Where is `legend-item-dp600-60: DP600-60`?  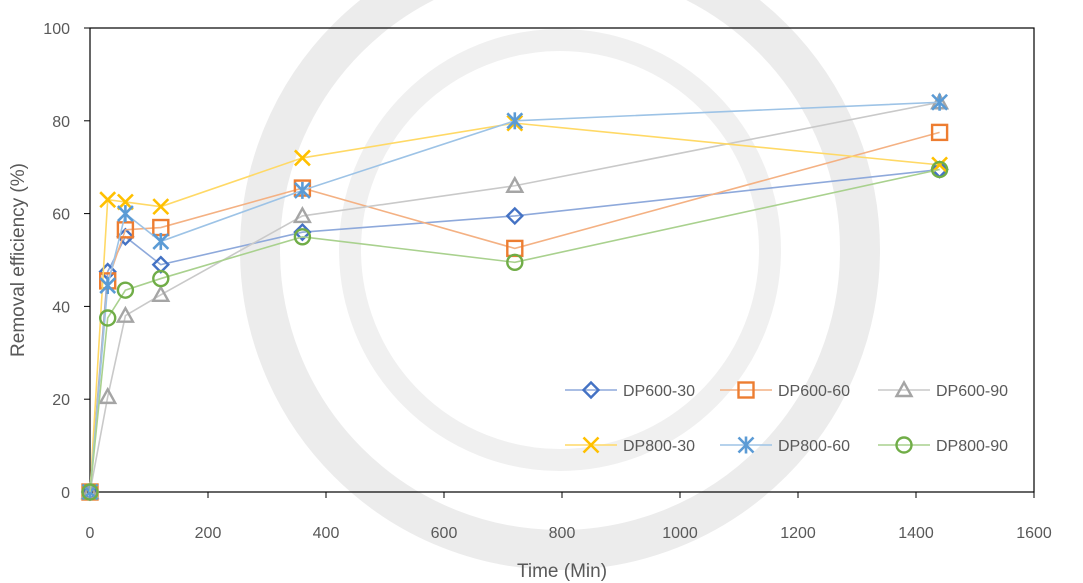
legend-item-dp600-60: DP600-60 is located at coordinates (785, 390).